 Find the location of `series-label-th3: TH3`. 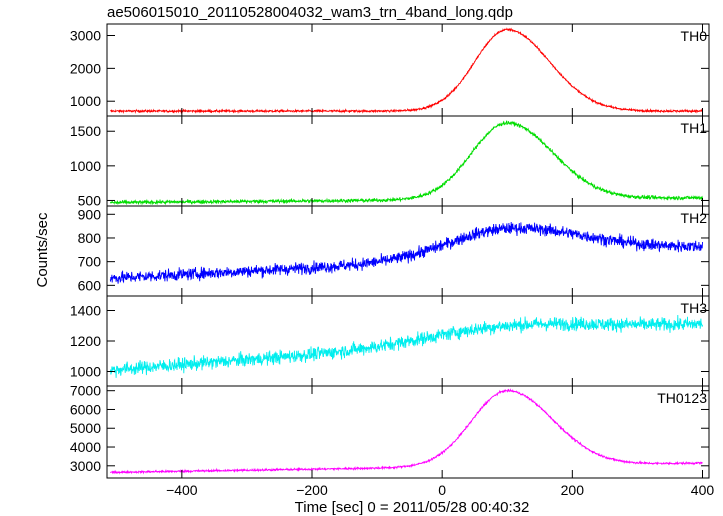

series-label-th3: TH3 is located at coordinates (694, 308).